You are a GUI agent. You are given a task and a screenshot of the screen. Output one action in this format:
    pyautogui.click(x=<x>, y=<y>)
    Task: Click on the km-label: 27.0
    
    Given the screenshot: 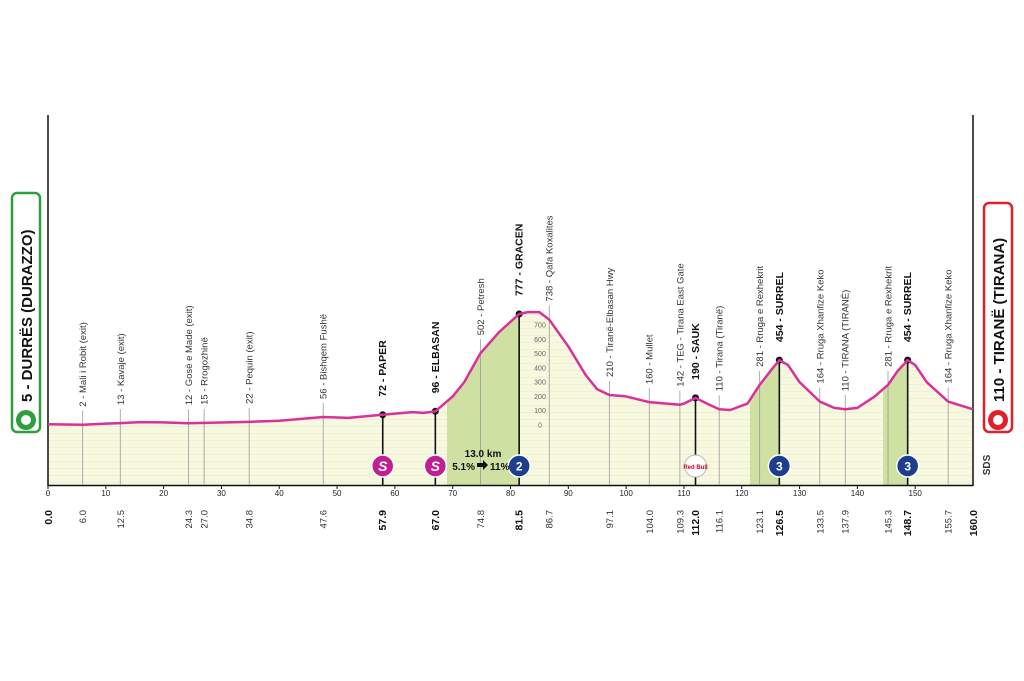 What is the action you would take?
    pyautogui.click(x=205, y=519)
    